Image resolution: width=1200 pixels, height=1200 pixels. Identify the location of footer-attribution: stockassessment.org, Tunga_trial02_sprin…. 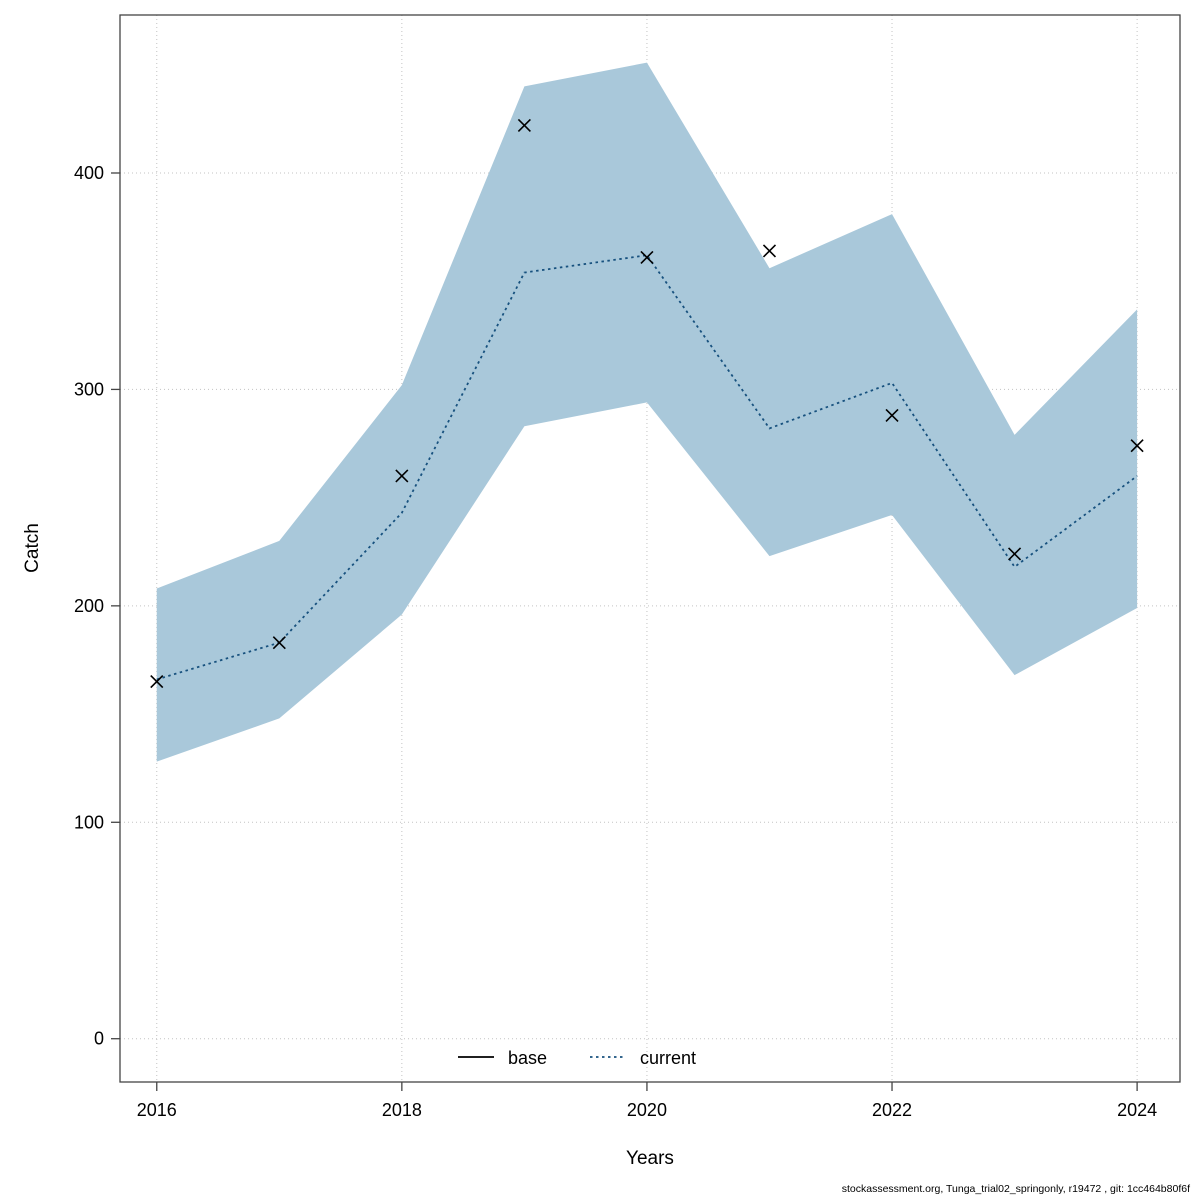
(1016, 1189).